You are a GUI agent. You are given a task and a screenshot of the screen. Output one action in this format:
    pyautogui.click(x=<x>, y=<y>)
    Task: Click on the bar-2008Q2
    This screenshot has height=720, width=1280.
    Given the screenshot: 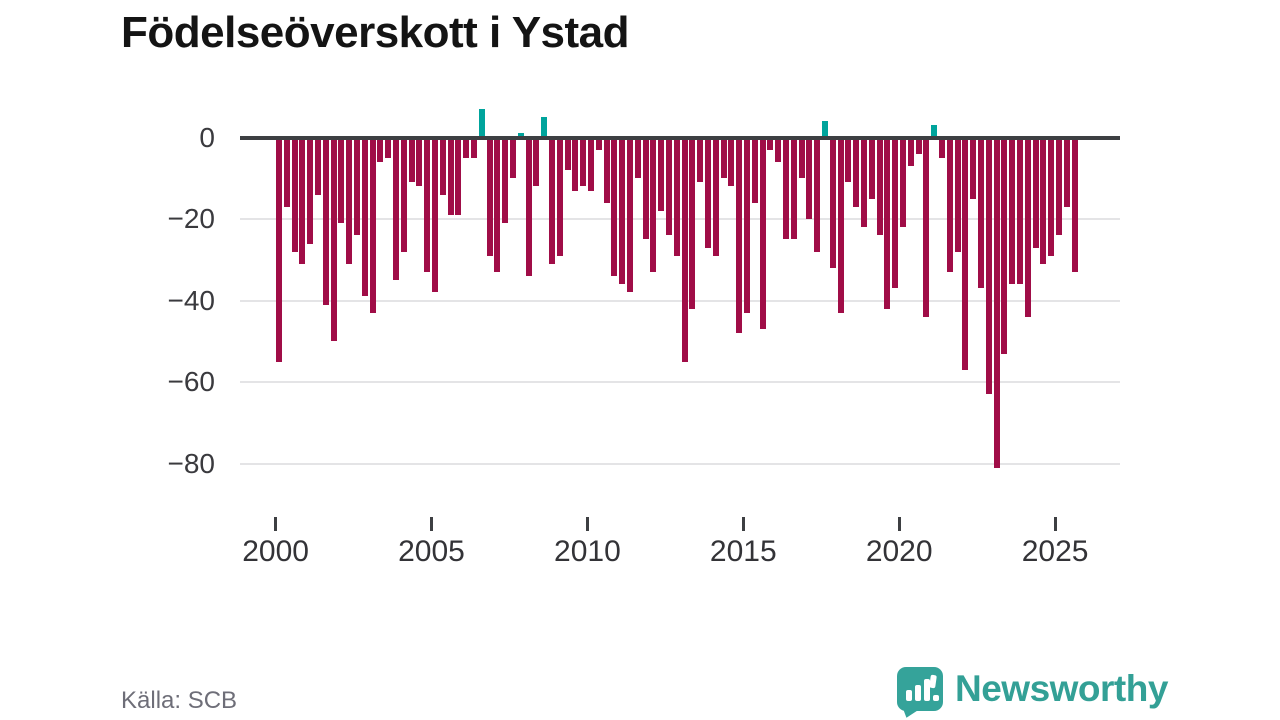 What is the action you would take?
    pyautogui.click(x=536, y=162)
    